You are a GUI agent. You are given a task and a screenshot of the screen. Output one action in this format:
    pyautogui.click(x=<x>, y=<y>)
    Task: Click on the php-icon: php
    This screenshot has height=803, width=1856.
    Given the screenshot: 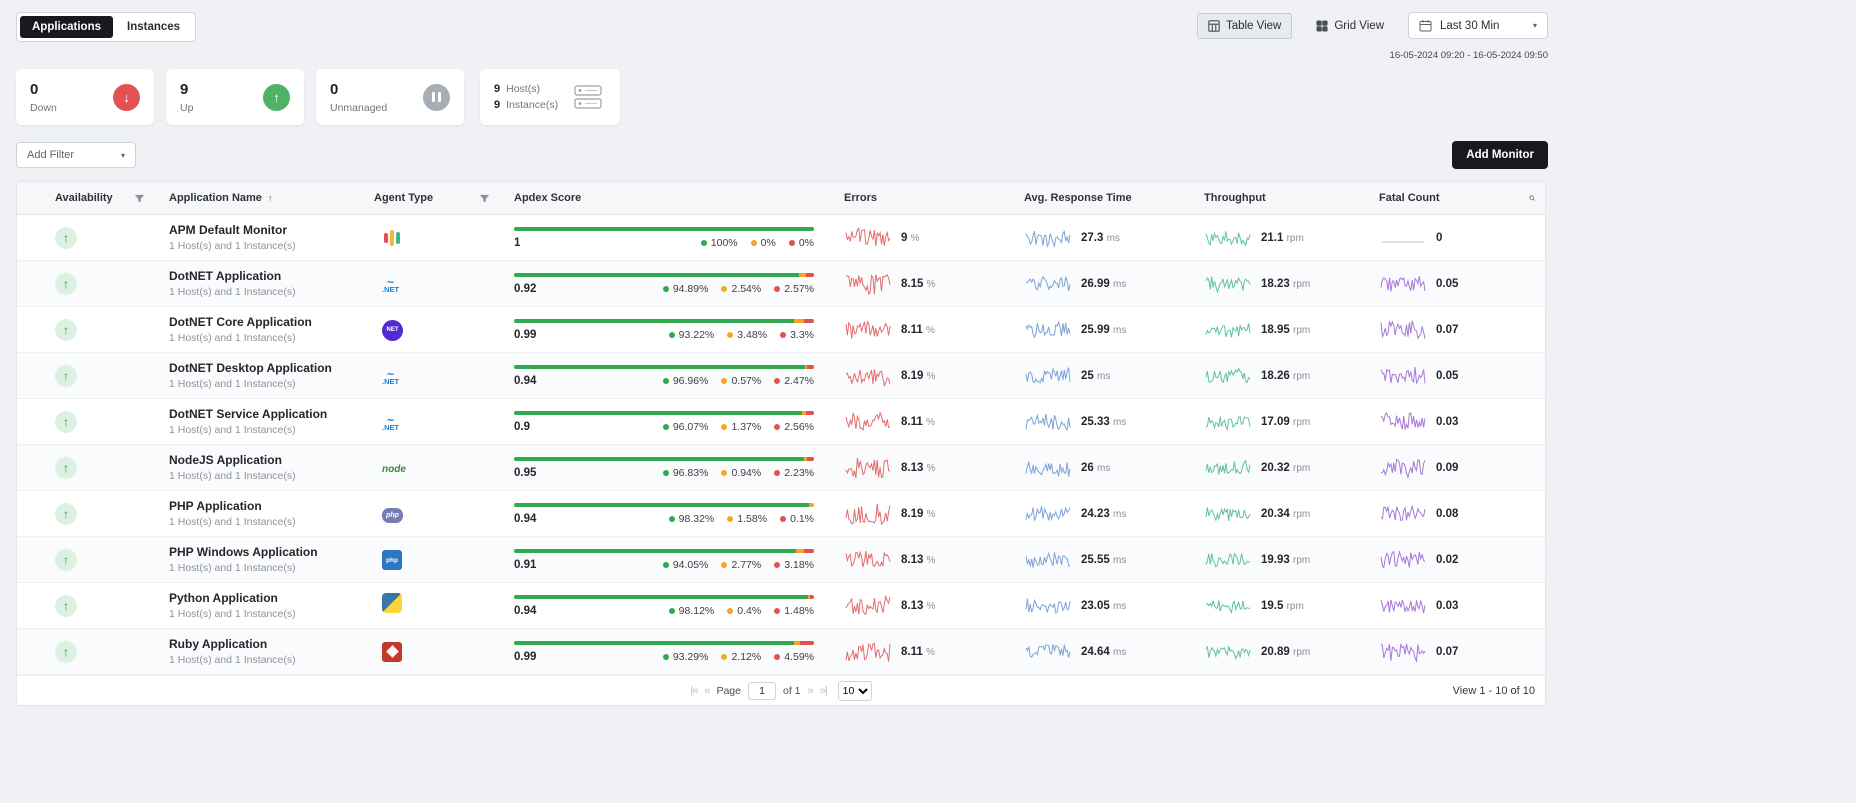 What is the action you would take?
    pyautogui.click(x=392, y=513)
    